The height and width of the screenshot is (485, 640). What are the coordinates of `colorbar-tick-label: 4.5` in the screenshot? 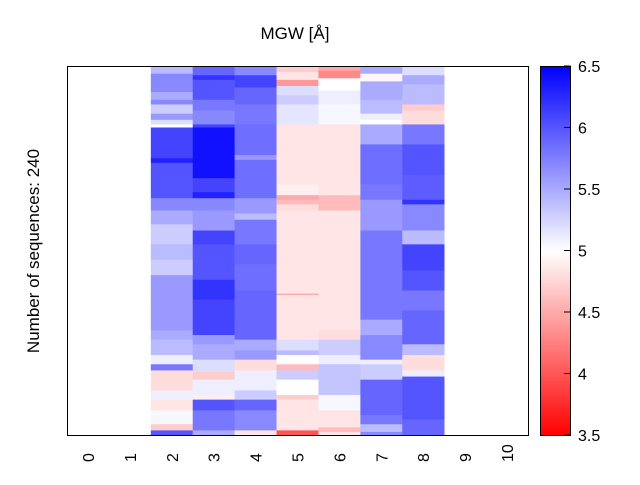 It's located at (589, 313).